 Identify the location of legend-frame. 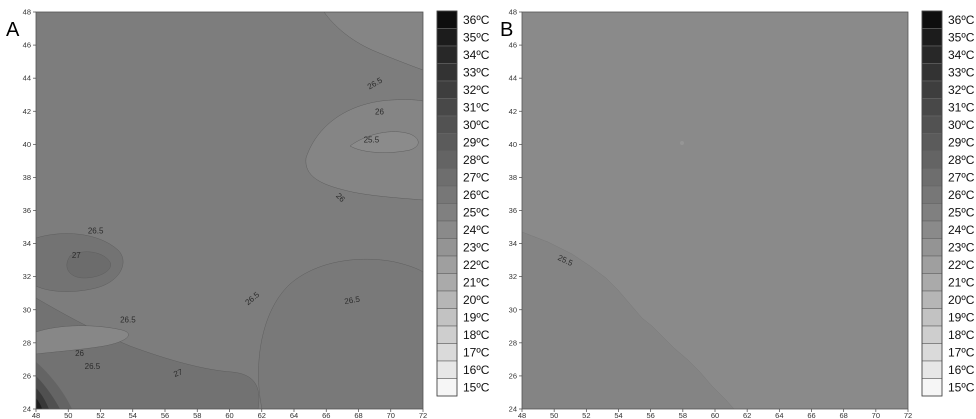
(447, 203).